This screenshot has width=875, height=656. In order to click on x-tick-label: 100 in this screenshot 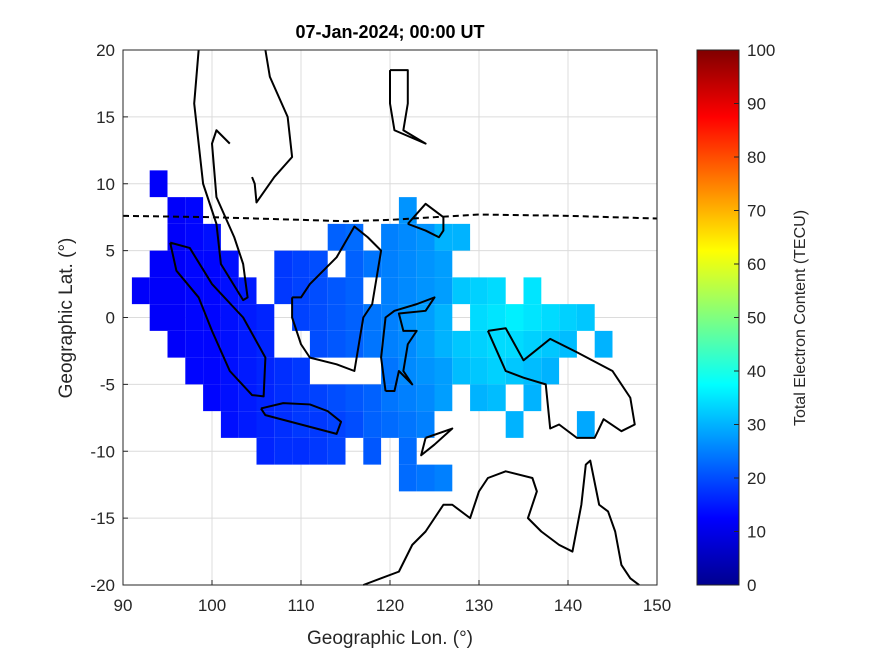, I will do `click(212, 605)`.